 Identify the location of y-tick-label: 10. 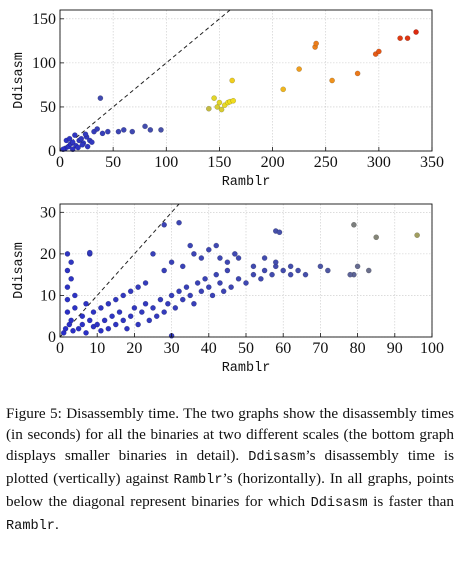
(48, 295).